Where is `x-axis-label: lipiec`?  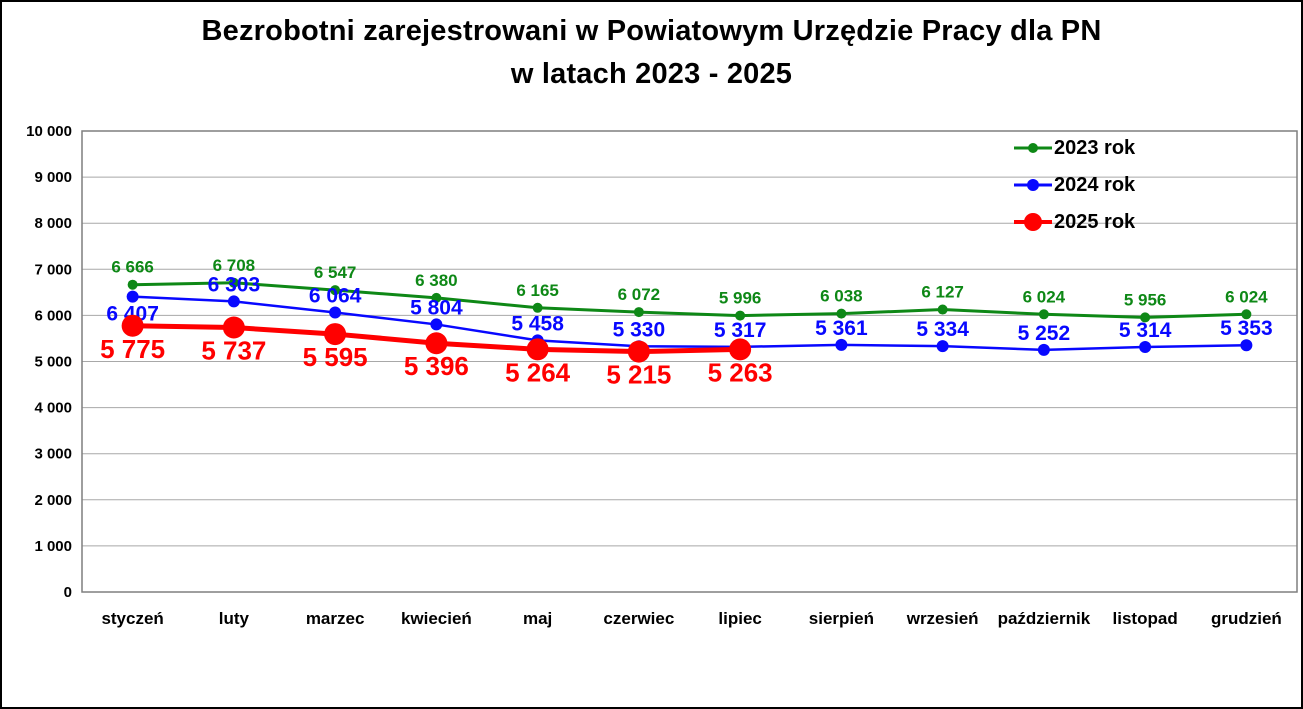
x-axis-label: lipiec is located at coordinates (739, 618).